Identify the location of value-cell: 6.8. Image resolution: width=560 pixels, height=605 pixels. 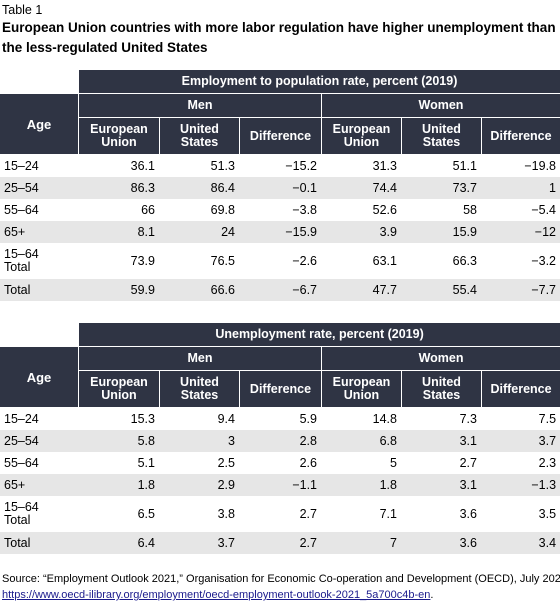
(361, 441).